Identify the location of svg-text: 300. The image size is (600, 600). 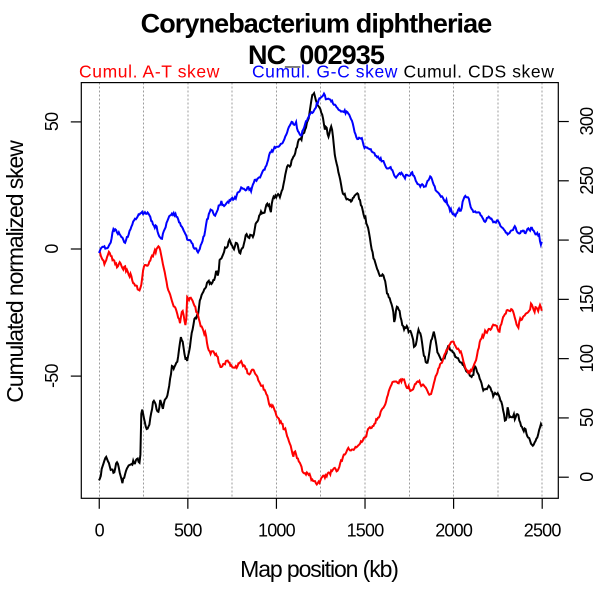
(587, 121).